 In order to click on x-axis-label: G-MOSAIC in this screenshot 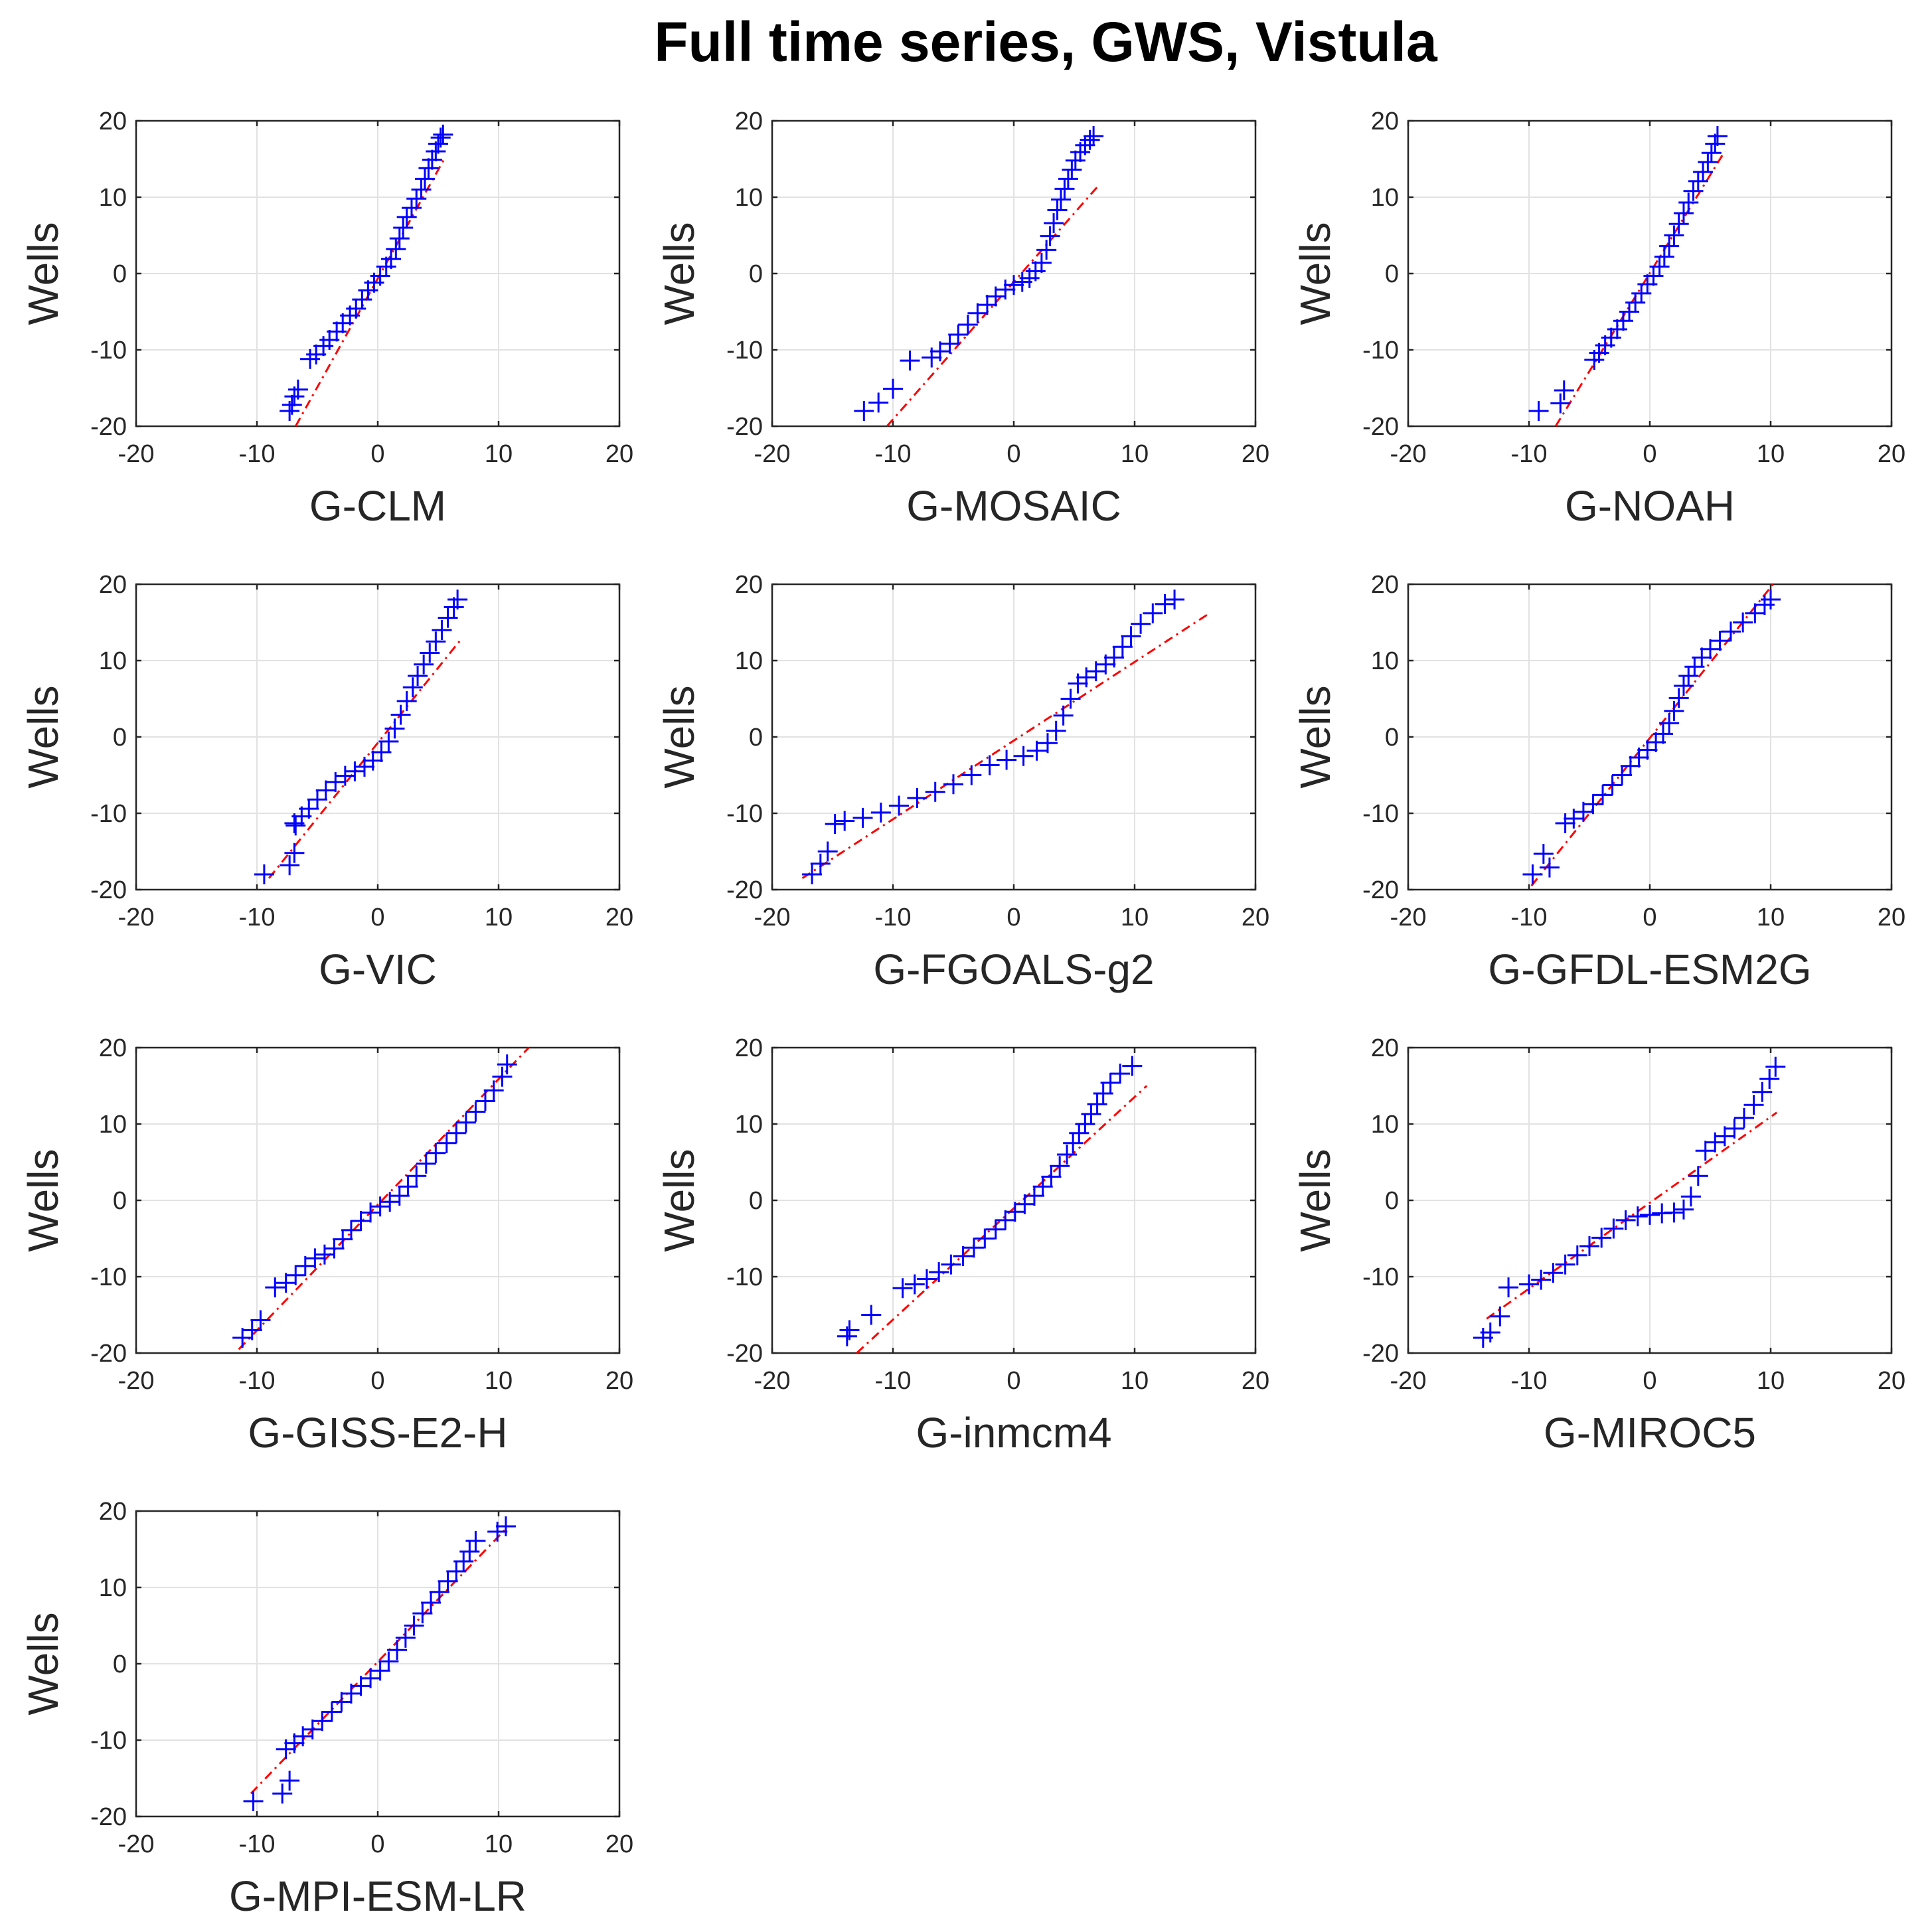, I will do `click(1013, 506)`.